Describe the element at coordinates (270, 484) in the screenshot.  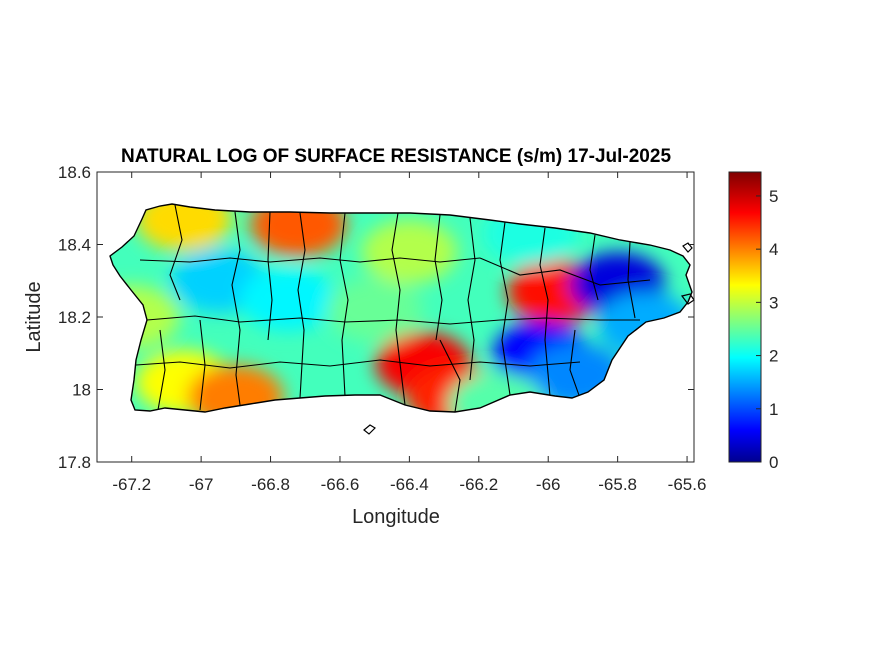
I see `x-tick-label: -66.8` at that location.